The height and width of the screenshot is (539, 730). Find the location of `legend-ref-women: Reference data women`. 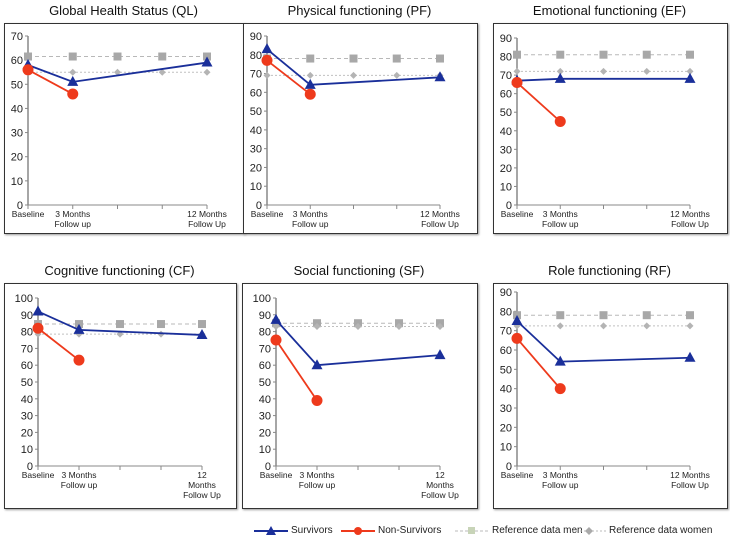

legend-ref-women: Reference data women is located at coordinates (642, 530).